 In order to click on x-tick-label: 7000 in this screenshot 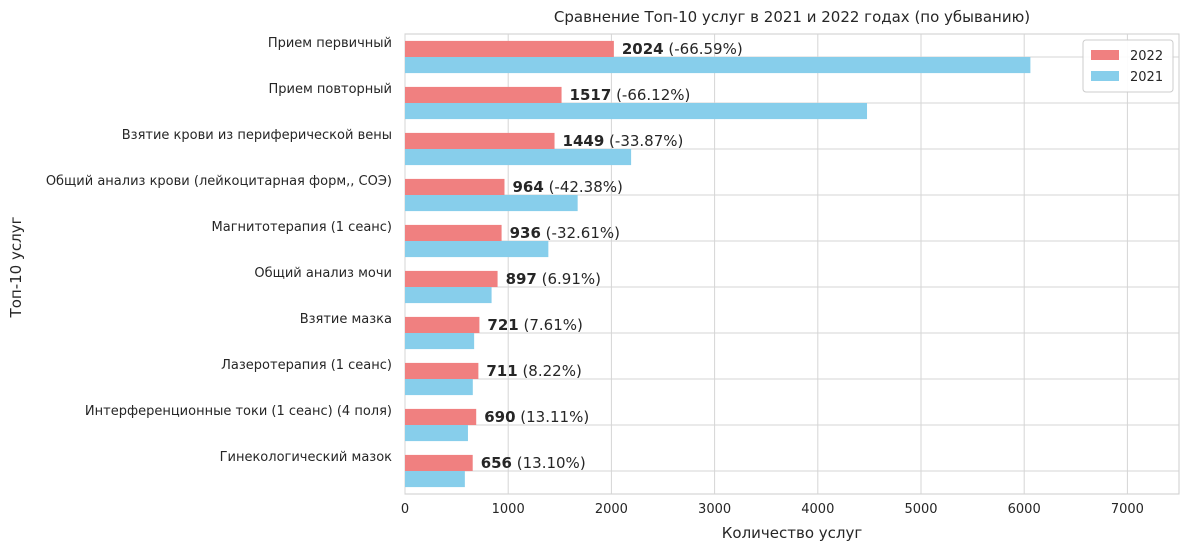, I will do `click(1127, 509)`.